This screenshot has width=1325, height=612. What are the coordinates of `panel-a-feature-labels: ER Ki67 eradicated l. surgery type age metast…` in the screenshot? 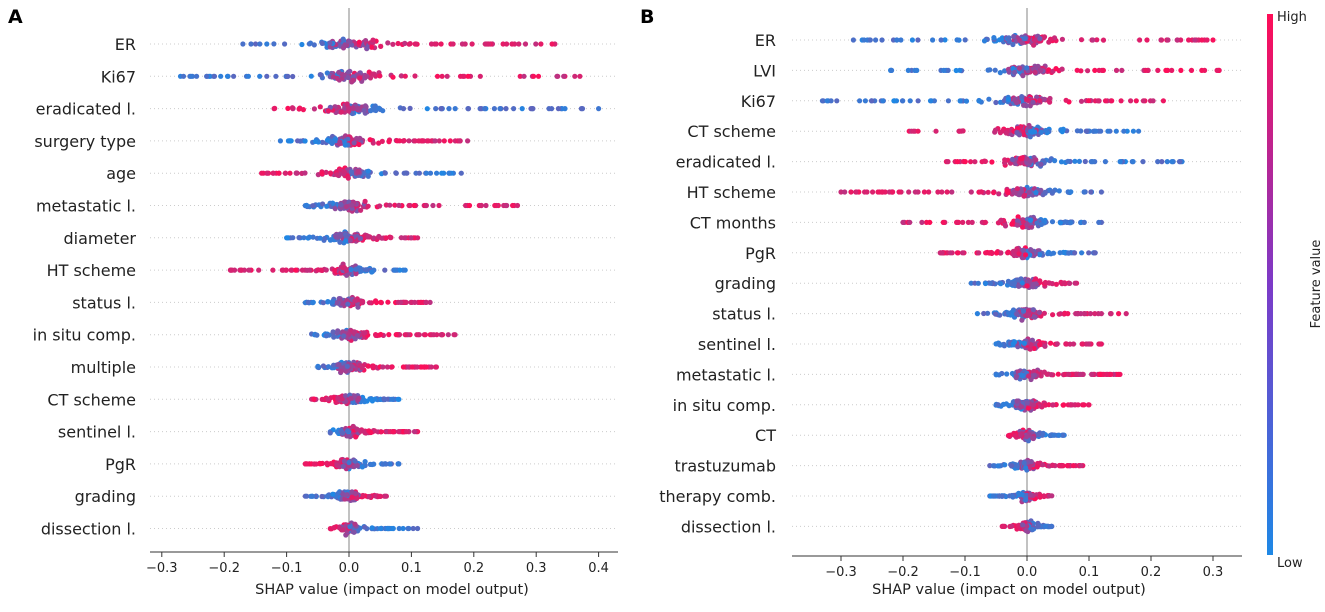 It's located at (85, 287).